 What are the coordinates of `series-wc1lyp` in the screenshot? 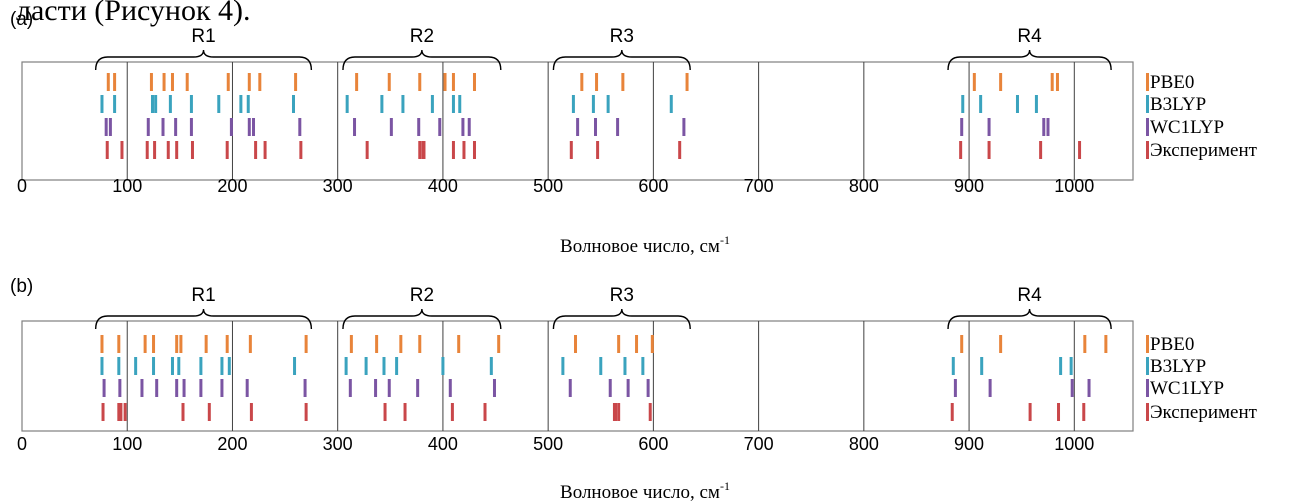 It's located at (596, 388).